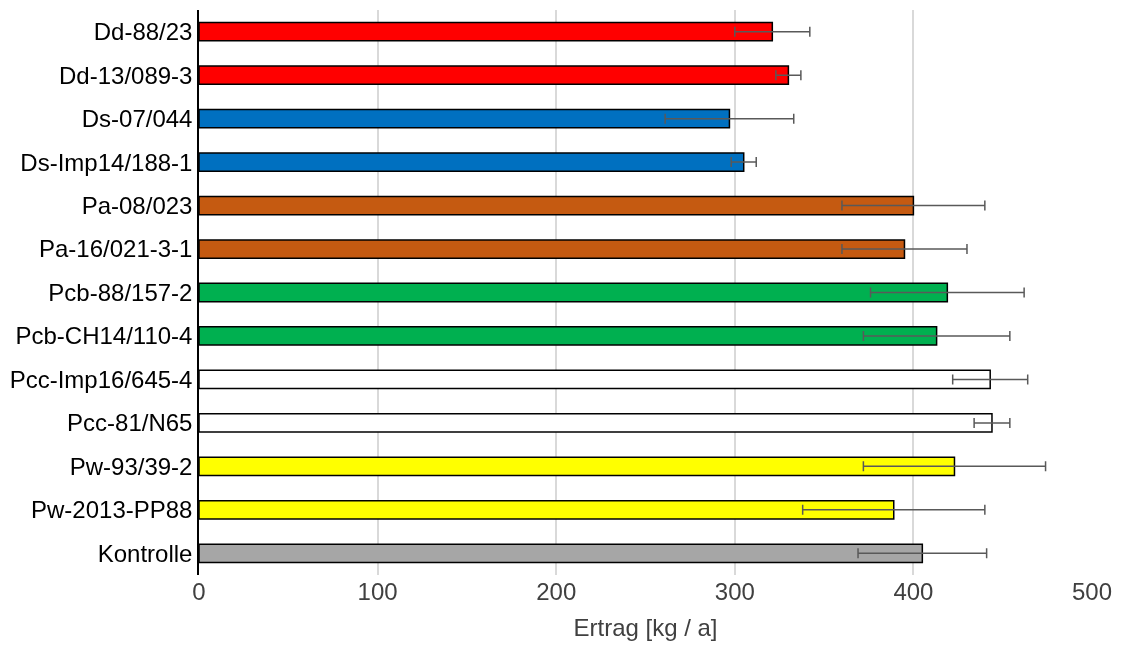 The height and width of the screenshot is (655, 1122). What do you see at coordinates (645, 628) in the screenshot?
I see `x-axis-title: Ertrag [kg / a]` at bounding box center [645, 628].